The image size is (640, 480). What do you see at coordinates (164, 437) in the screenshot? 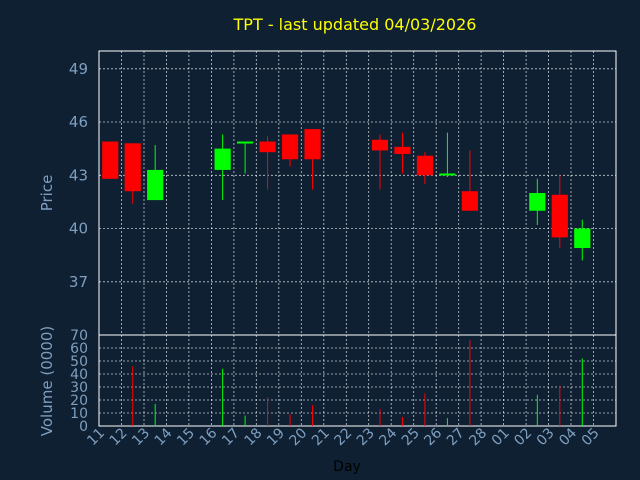
I see `x-tick-label: 14` at bounding box center [164, 437].